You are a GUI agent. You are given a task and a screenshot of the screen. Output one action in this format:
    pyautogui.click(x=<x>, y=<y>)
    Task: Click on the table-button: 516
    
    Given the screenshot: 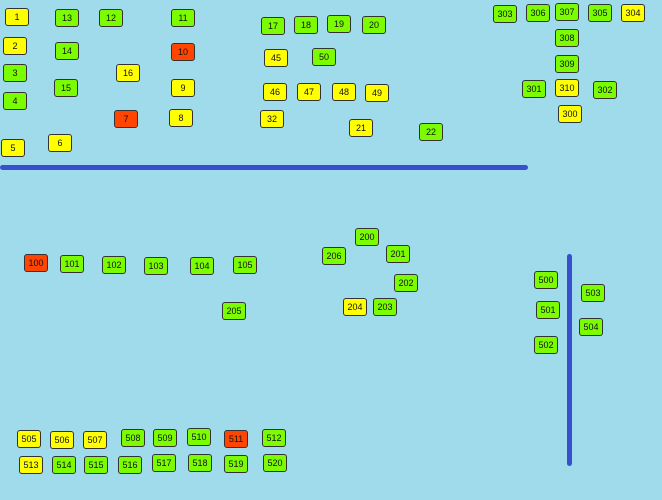 What is the action you would take?
    pyautogui.click(x=130, y=465)
    